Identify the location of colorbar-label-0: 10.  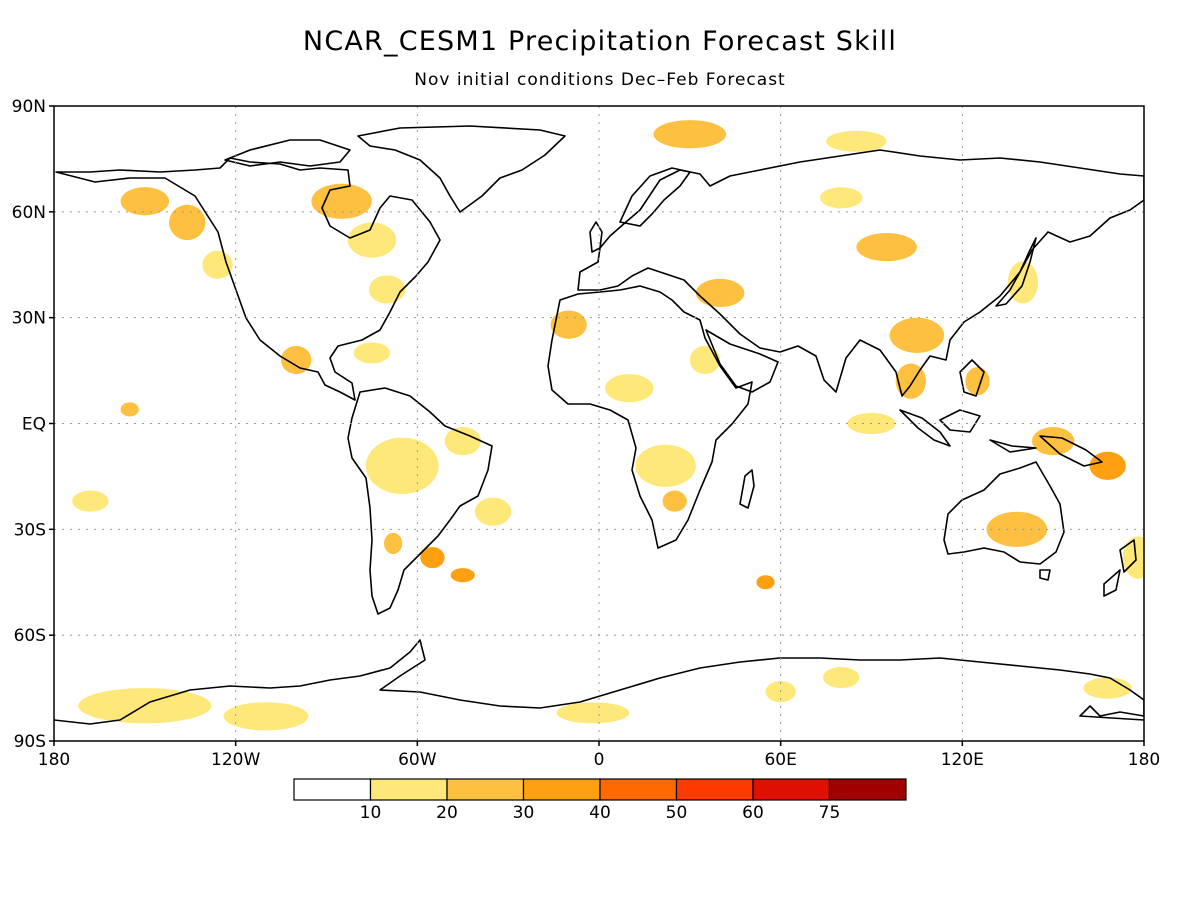
(371, 813).